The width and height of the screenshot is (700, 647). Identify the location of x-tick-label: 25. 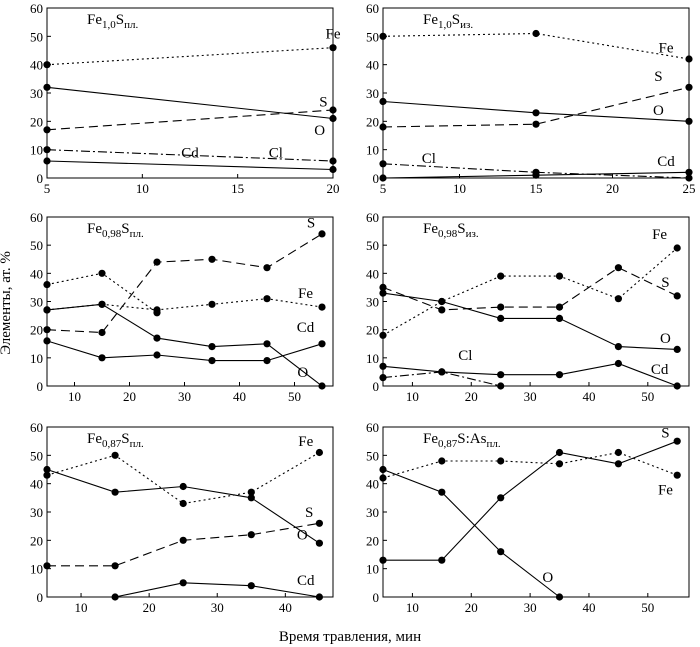
(689, 188).